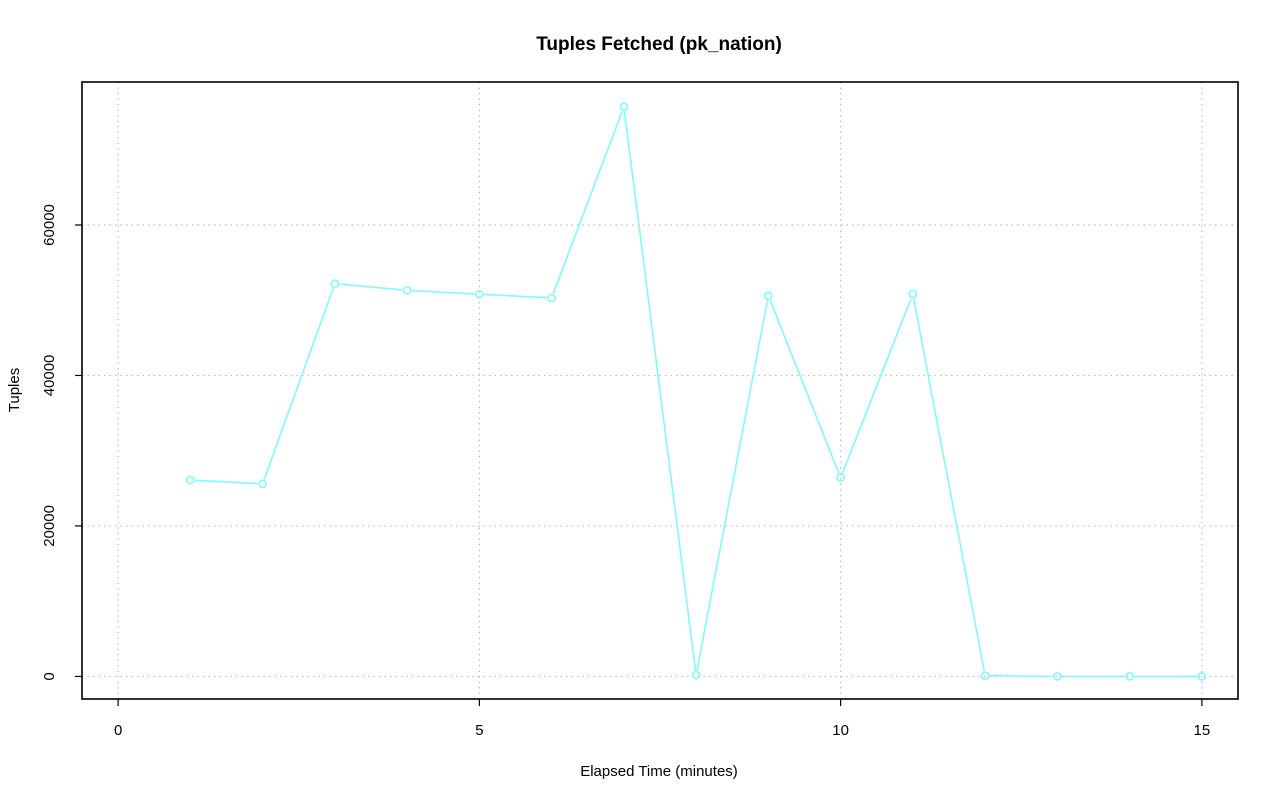 The height and width of the screenshot is (801, 1280). Describe the element at coordinates (49, 526) in the screenshot. I see `y-tick-label: 20000` at that location.